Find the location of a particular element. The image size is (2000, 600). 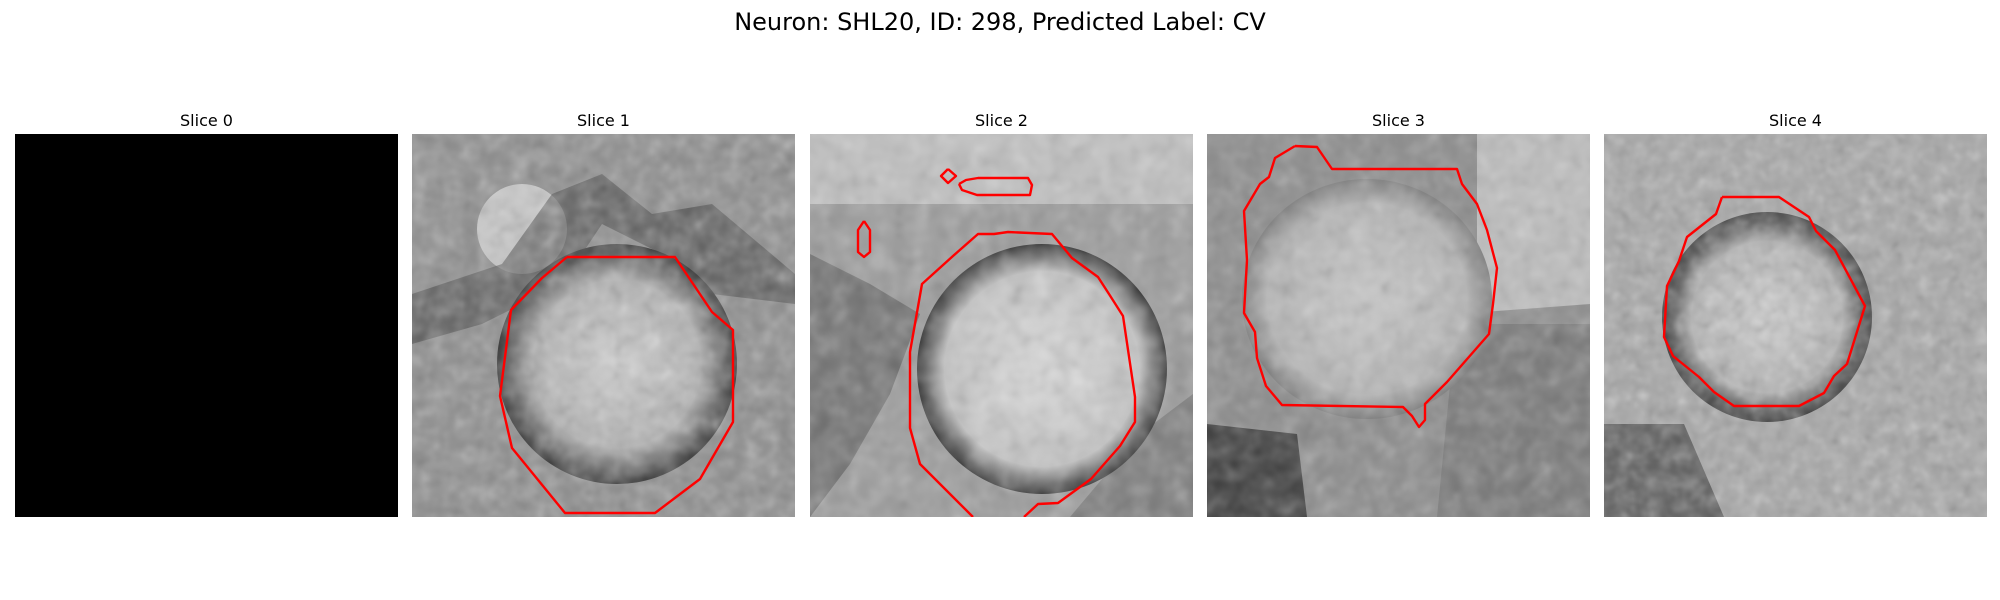

slice-title-0: Slice 0 is located at coordinates (206, 120).